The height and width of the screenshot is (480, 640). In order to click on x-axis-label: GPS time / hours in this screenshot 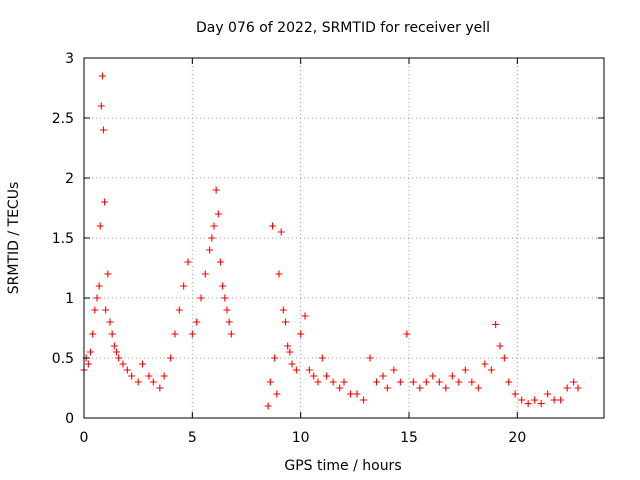, I will do `click(342, 466)`.